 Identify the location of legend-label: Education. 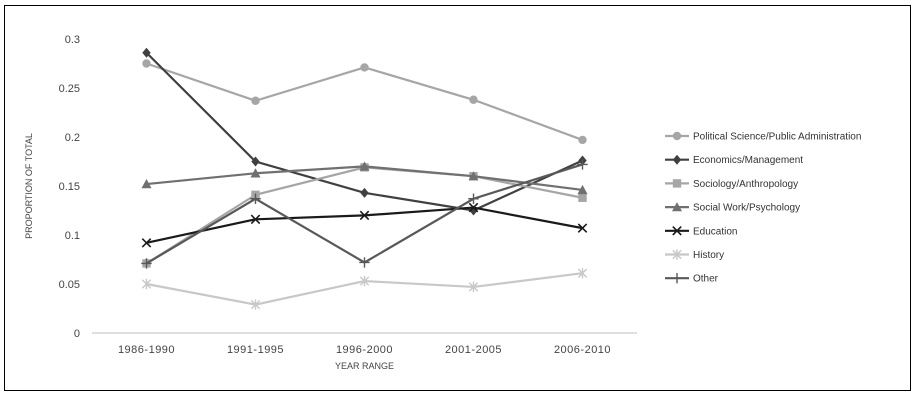
(715, 231).